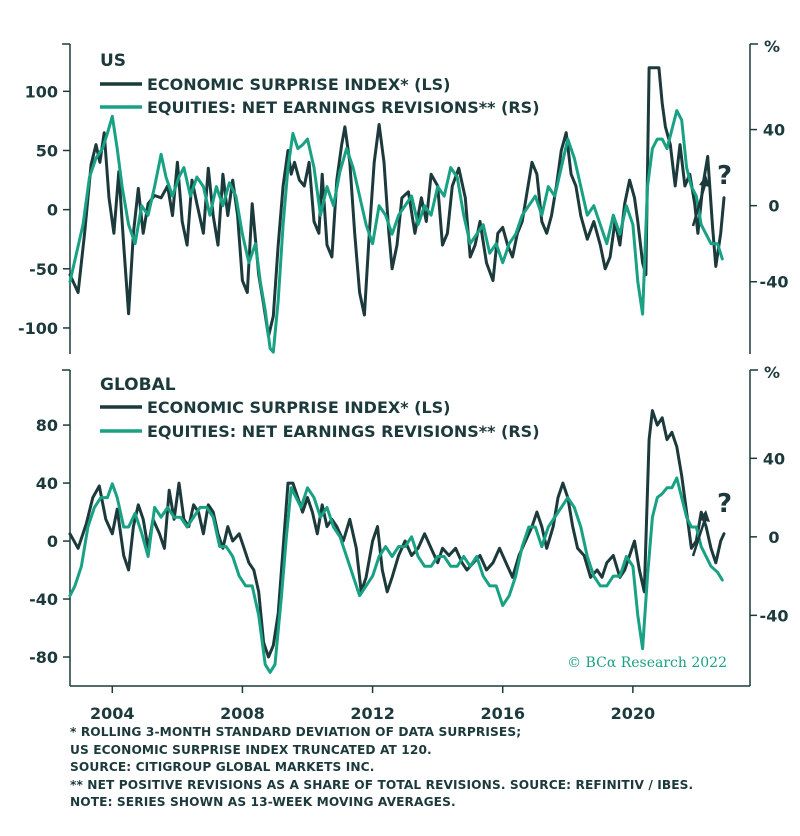 The width and height of the screenshot is (800, 836). I want to click on x-axis: 2004 2008 2012 2016 2020, so click(410, 704).